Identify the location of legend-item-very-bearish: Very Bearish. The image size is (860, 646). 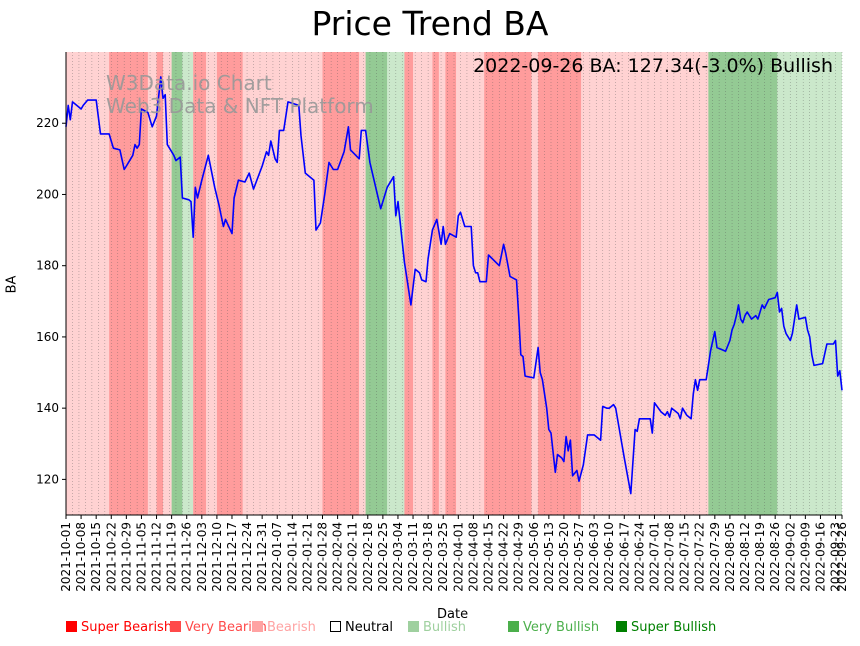
(218, 627).